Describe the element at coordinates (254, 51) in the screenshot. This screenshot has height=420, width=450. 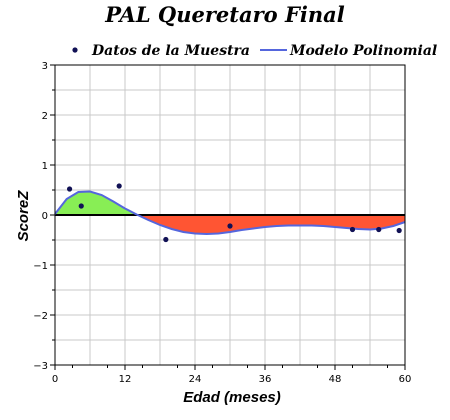
I see `legend: Datos de la Muestra Modelo Polinomial` at that location.